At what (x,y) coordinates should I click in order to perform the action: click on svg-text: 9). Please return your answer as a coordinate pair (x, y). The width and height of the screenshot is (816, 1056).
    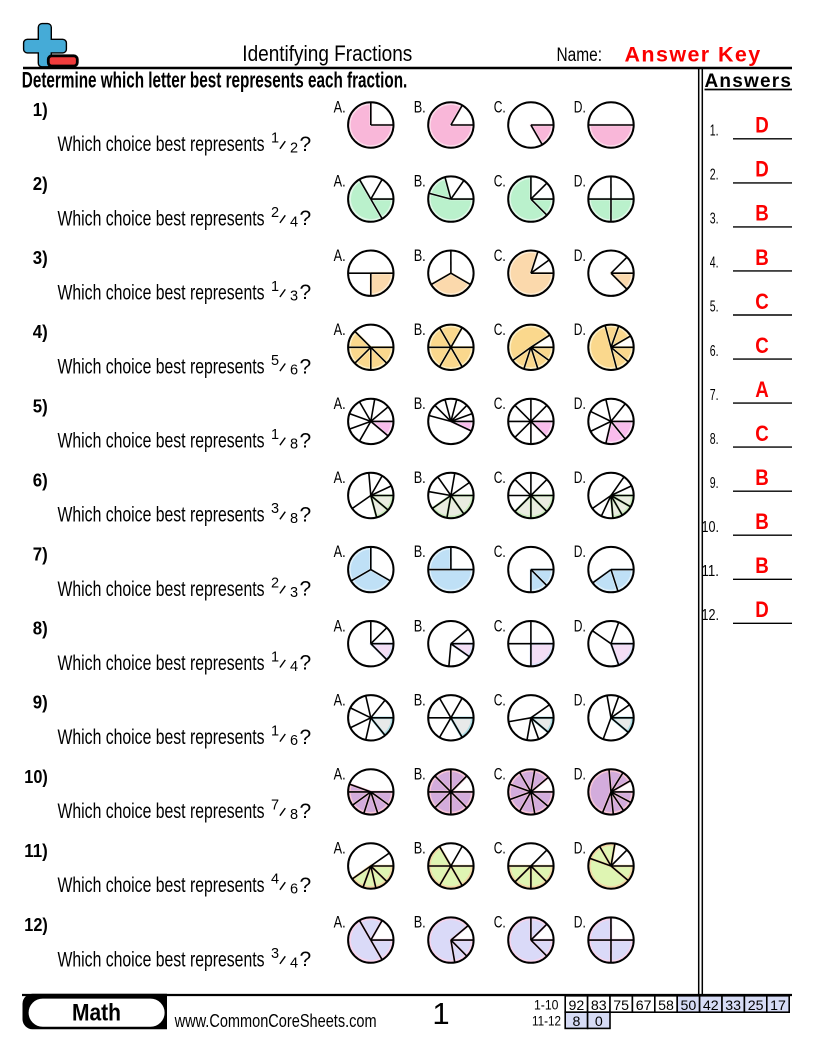
    Looking at the image, I should click on (40, 703).